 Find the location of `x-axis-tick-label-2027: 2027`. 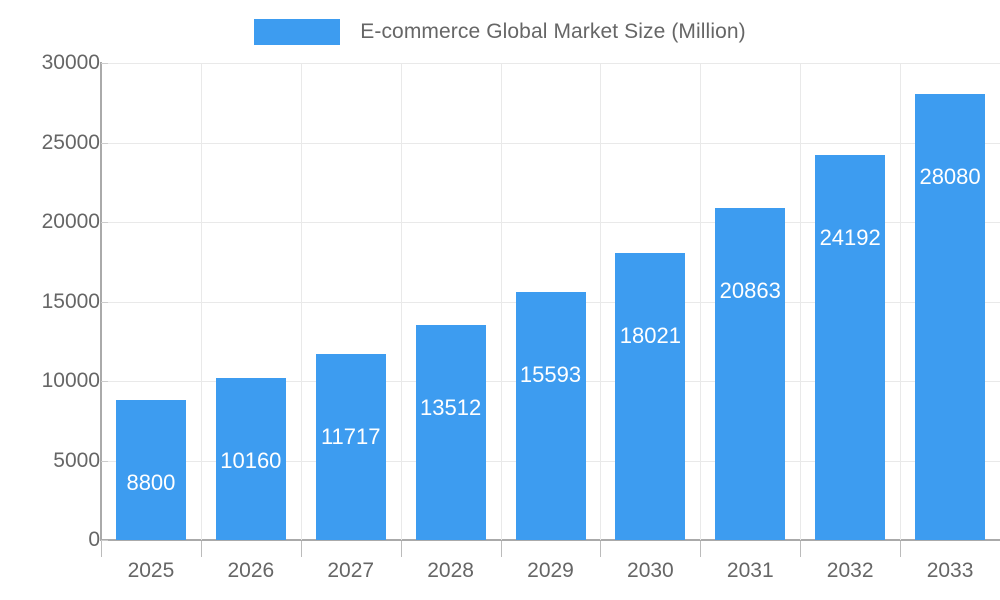

x-axis-tick-label-2027: 2027 is located at coordinates (351, 570).